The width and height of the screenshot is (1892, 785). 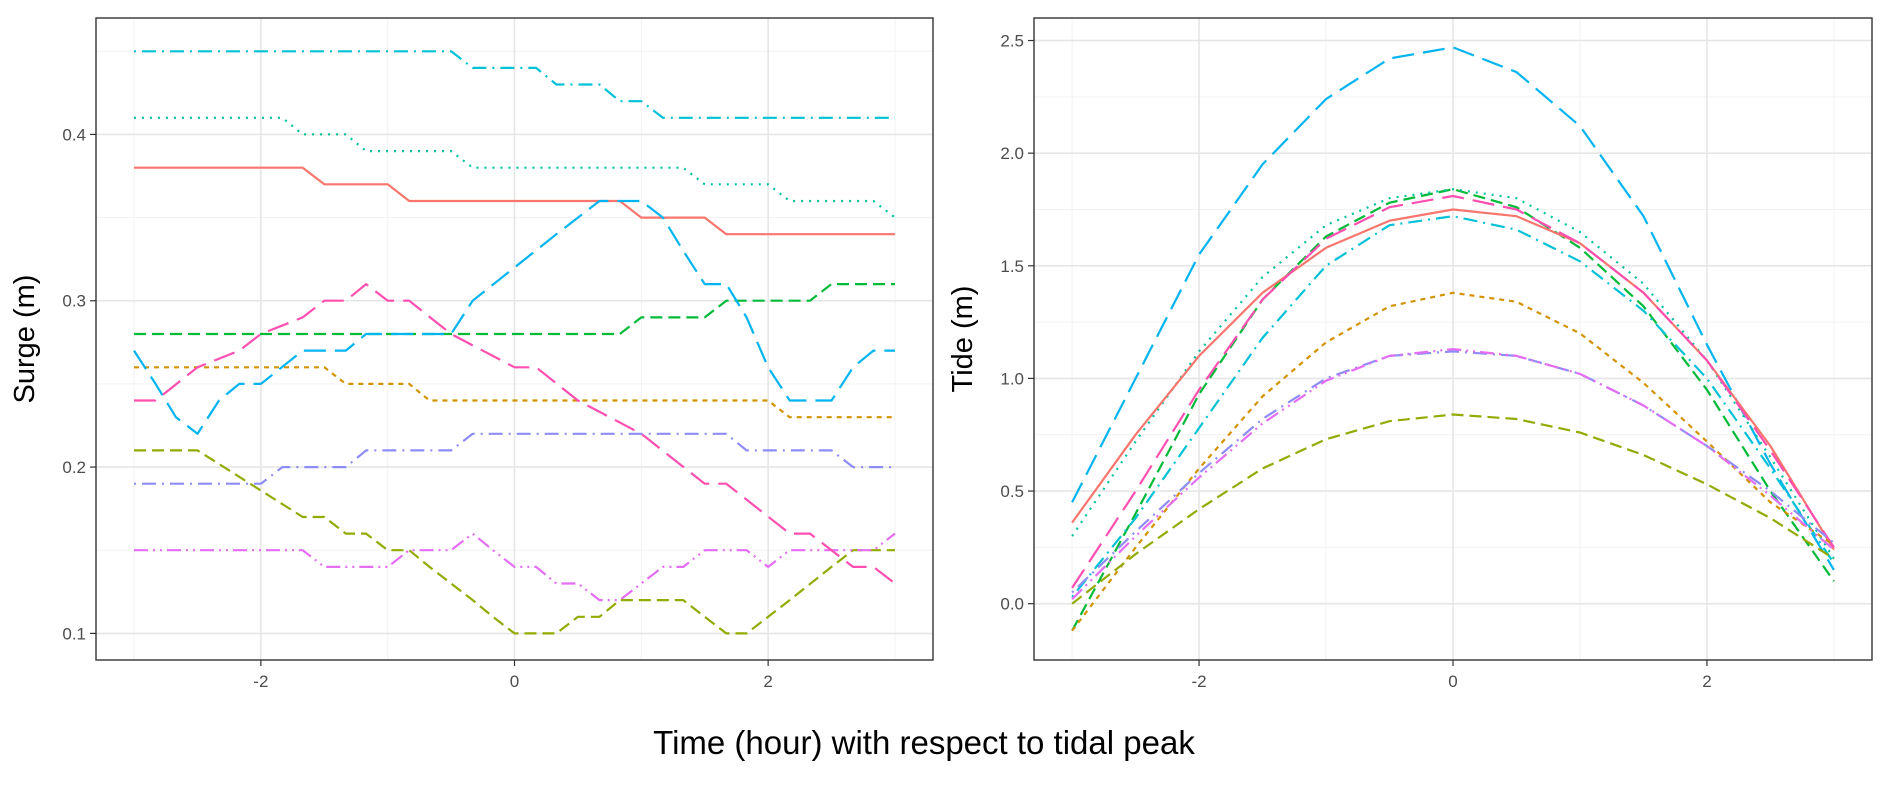 I want to click on tide-y-tick-label: 1.5, so click(x=1012, y=266).